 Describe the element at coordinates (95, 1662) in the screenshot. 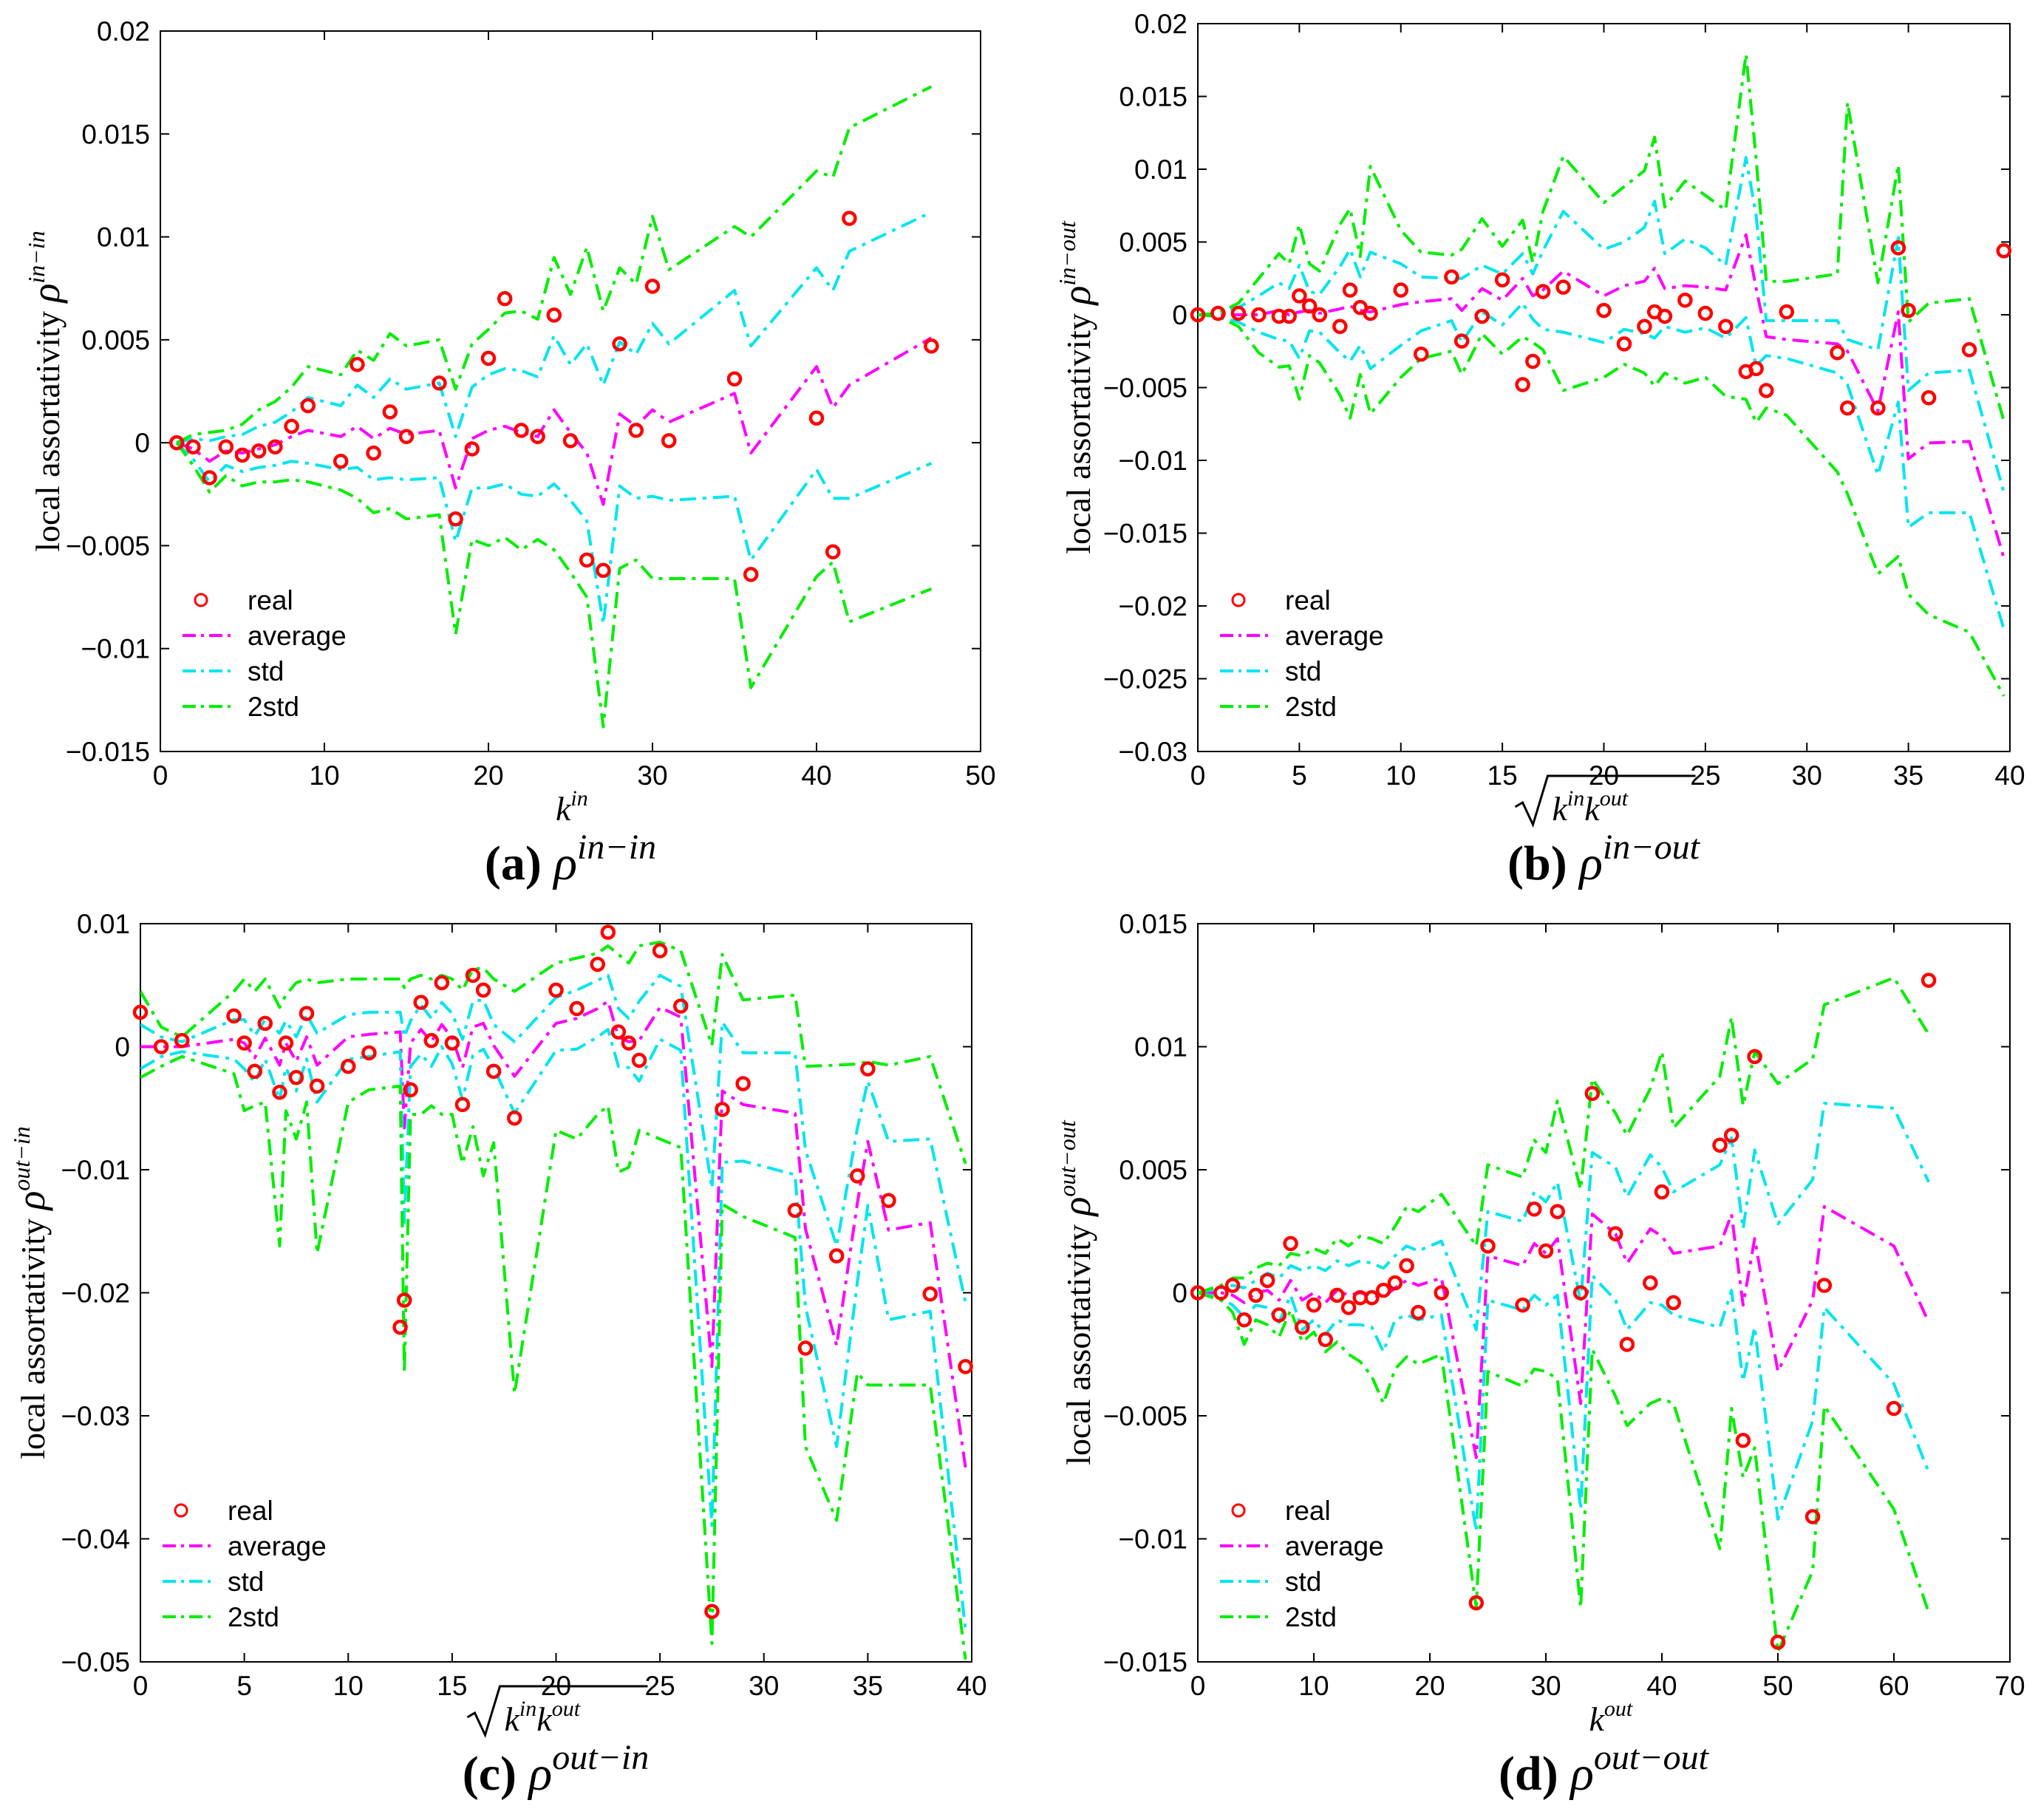

I see `y-tick-label: −0.05` at that location.